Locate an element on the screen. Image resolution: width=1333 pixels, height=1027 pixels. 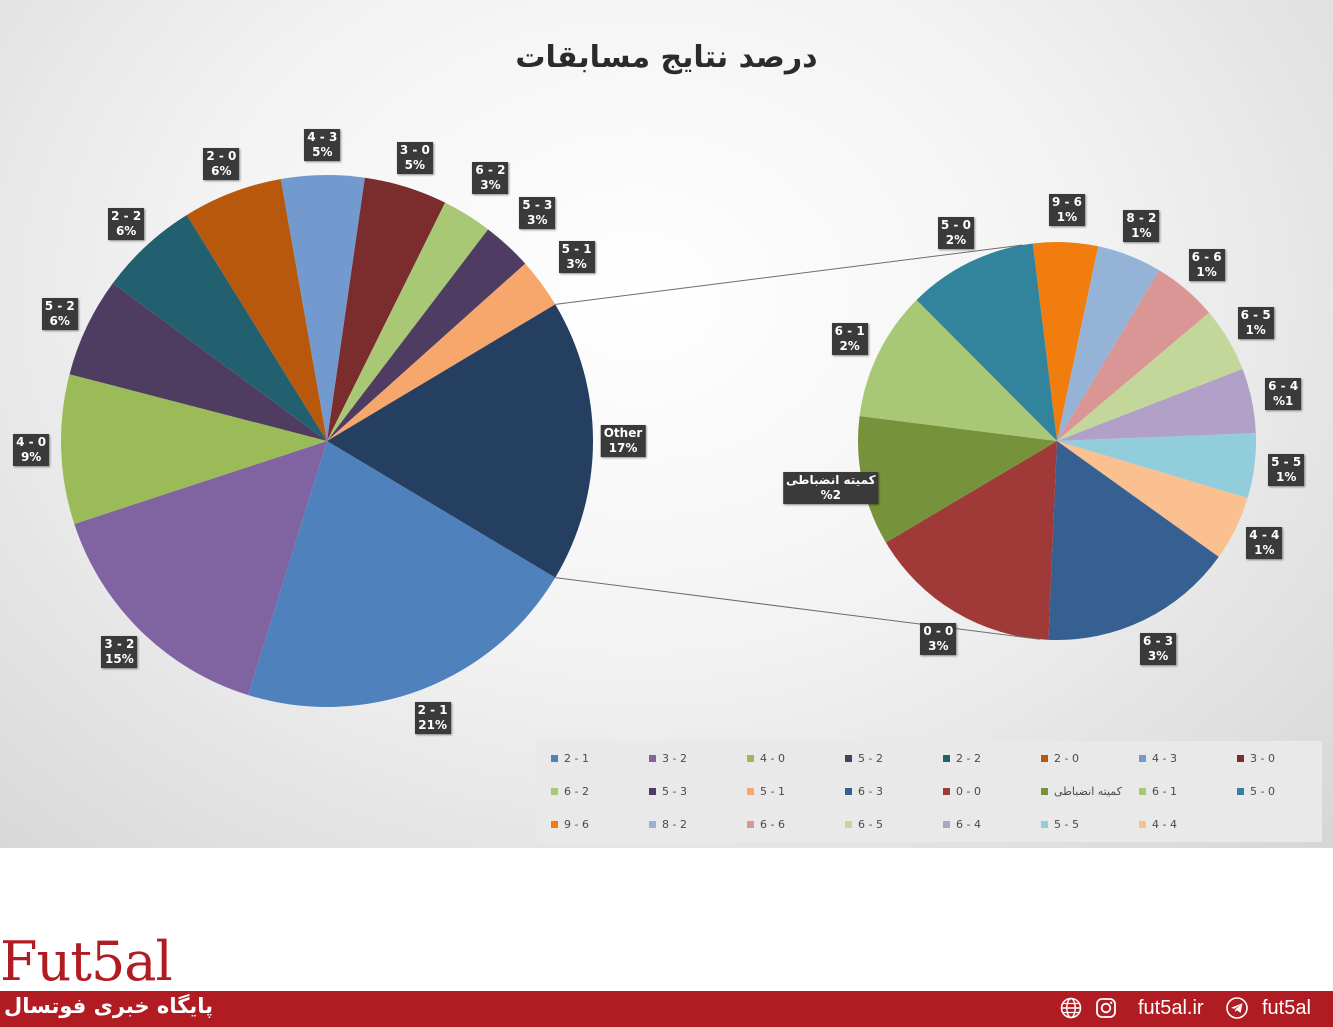
fut5al-logo: Fut5al is located at coordinates (86, 961).